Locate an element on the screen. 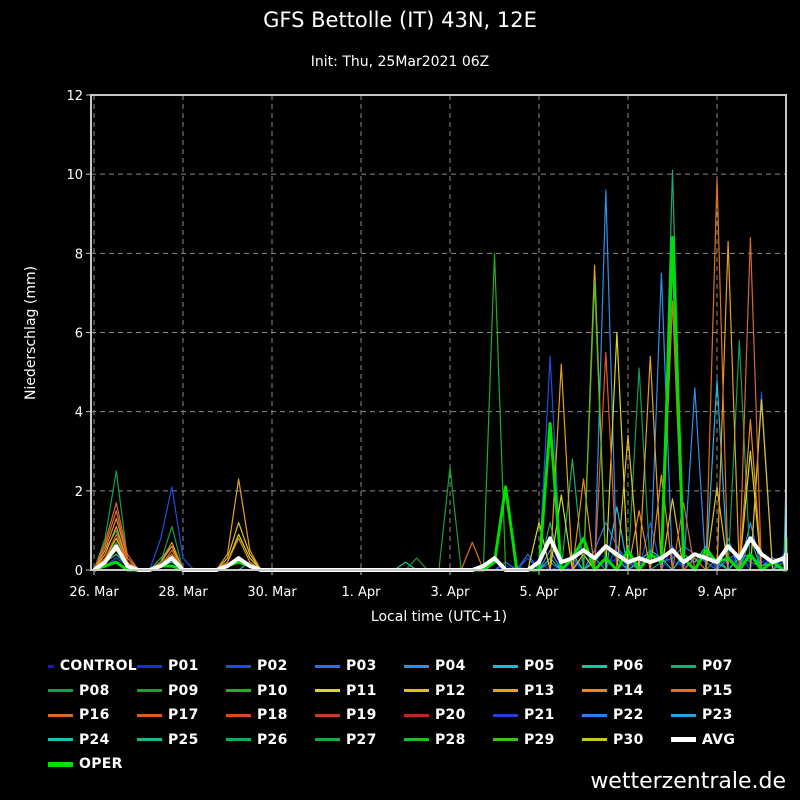 The image size is (800, 800). legend-item: P22 is located at coordinates (626, 715).